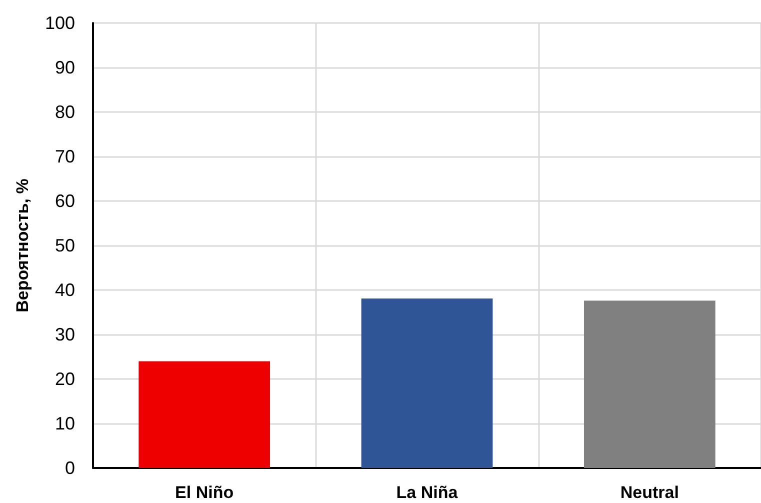  I want to click on y-tick-label: 40, so click(64, 290).